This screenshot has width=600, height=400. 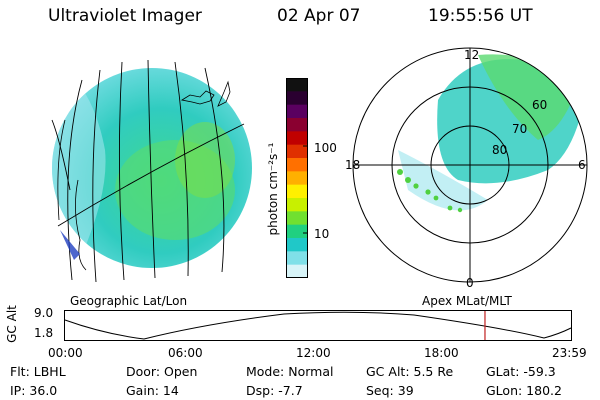 I want to click on mlat-label-60: 60, so click(x=540, y=105).